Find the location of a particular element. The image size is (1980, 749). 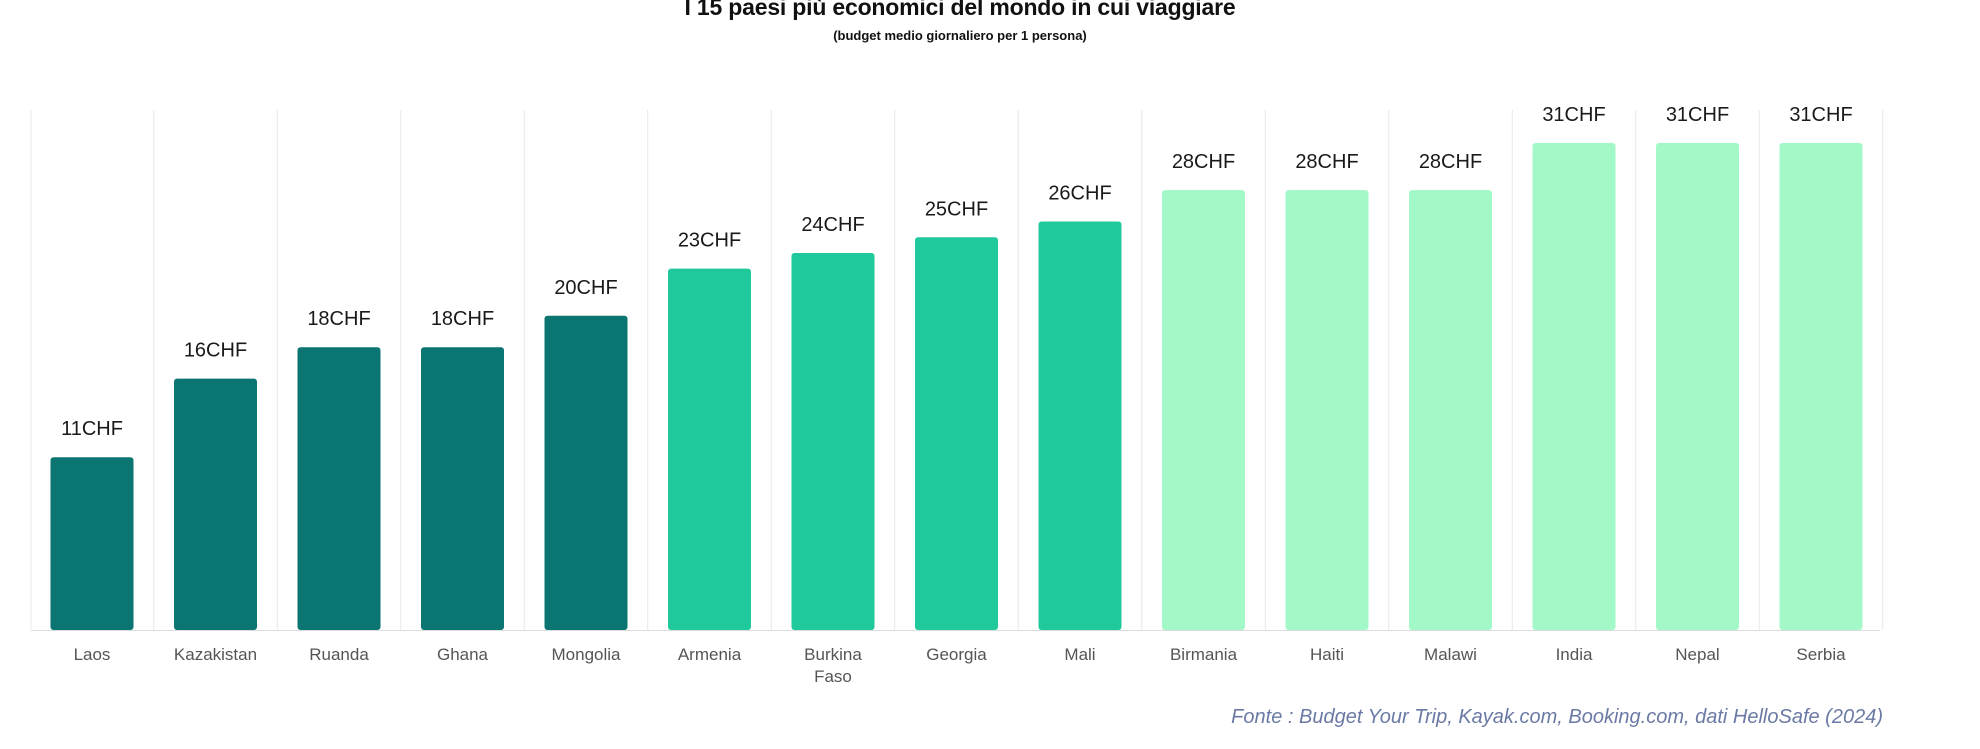

x-tick-label: Mali is located at coordinates (1079, 654).